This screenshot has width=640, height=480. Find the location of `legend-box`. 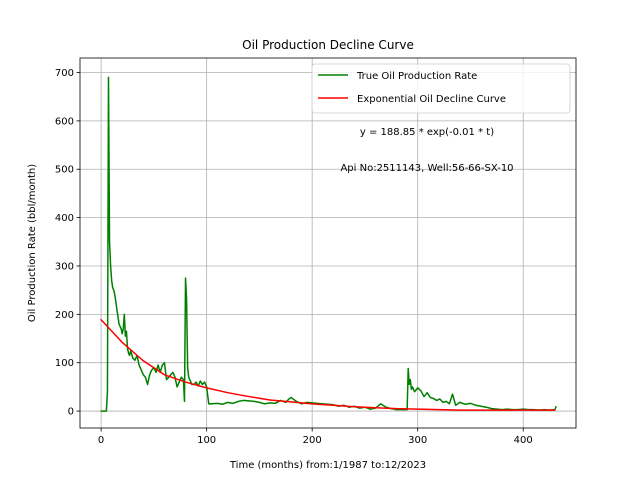

legend-box is located at coordinates (441, 88).